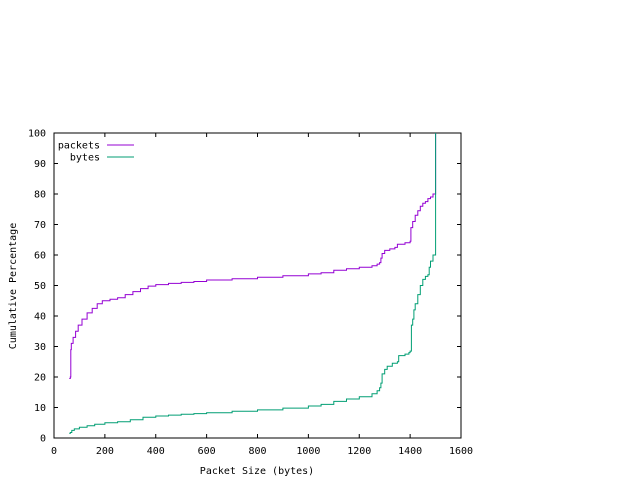  I want to click on x-tick-label: 200, so click(105, 451).